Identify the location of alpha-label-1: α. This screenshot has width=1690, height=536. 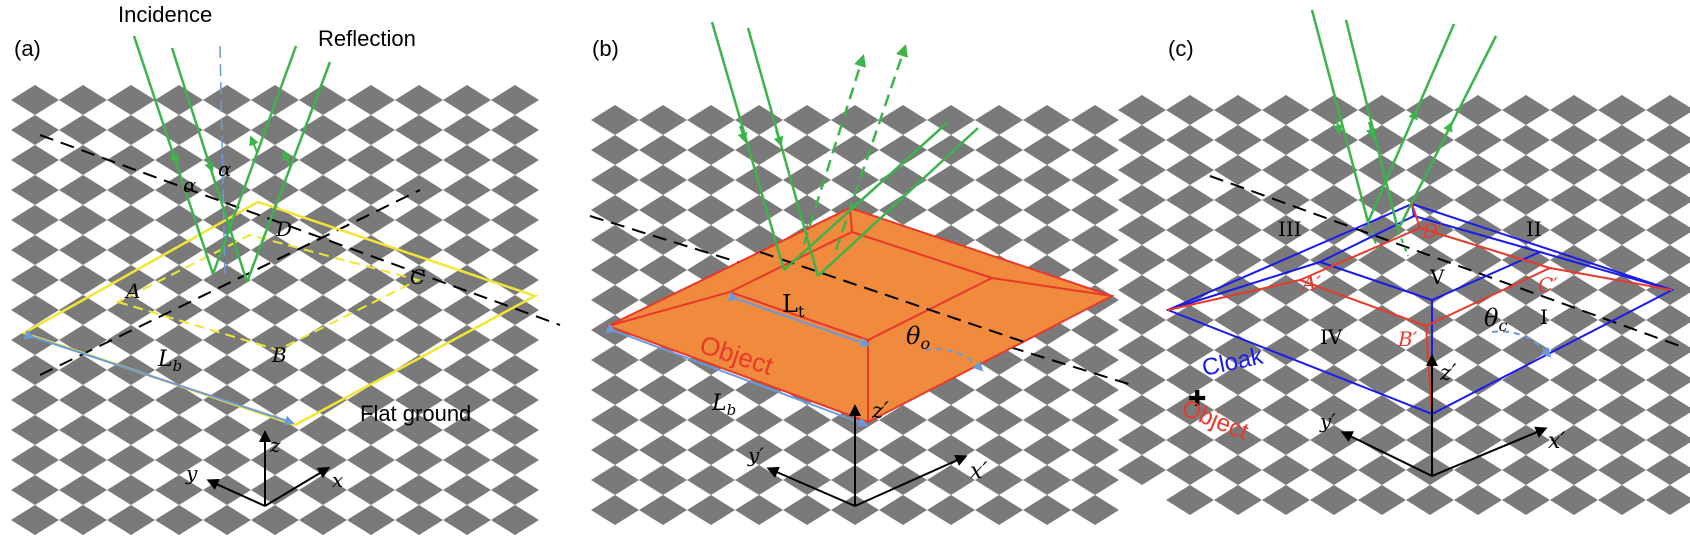
(190, 185).